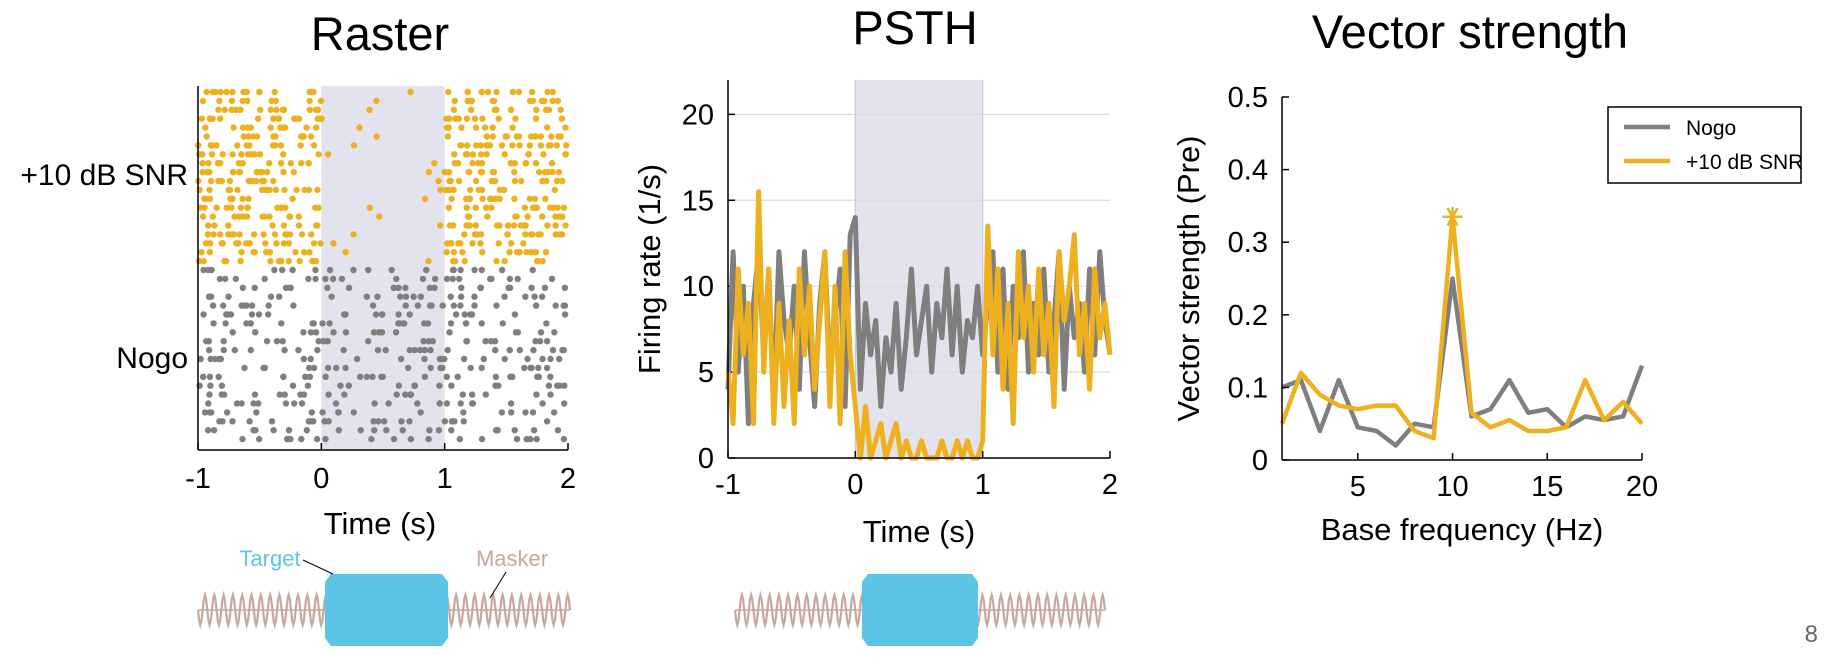 The image size is (1840, 667). I want to click on vs-y-tick-label: 0.5, so click(1248, 98).